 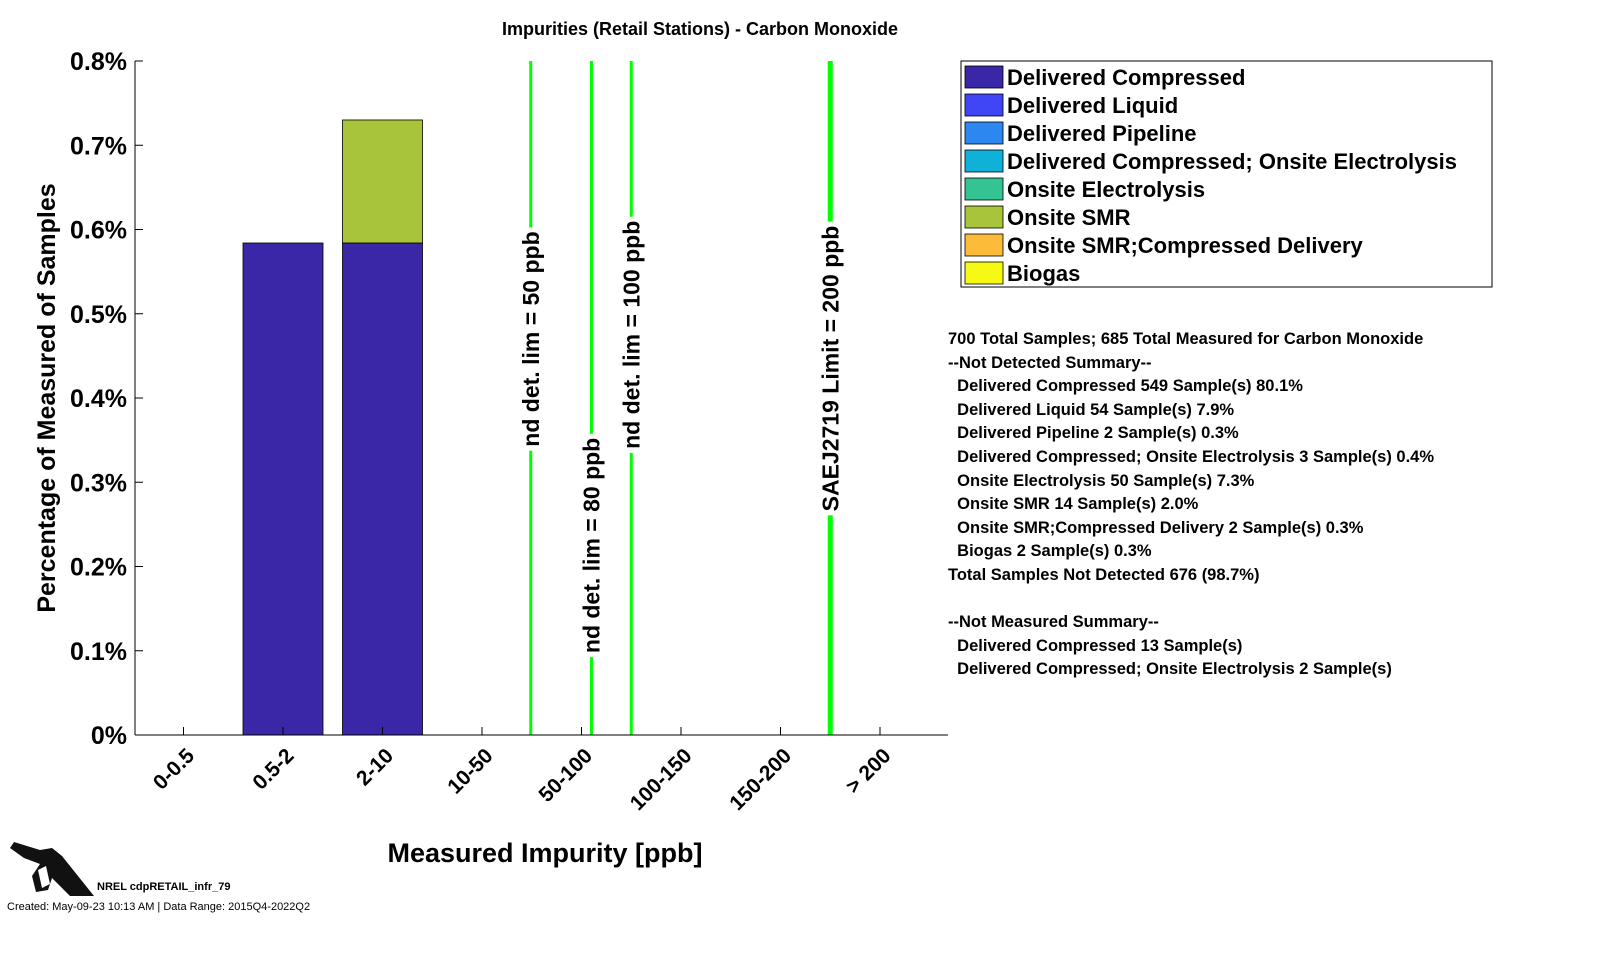 I want to click on legend-entry: Onsite SMR;Compressed Delivery, so click(x=1185, y=245).